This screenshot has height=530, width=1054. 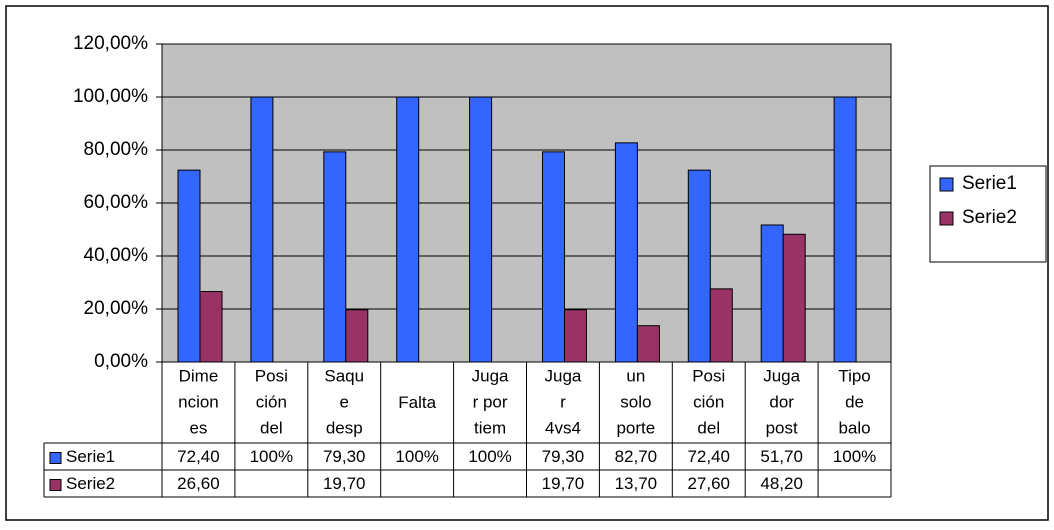 I want to click on y-tick-label: 0,00%, so click(x=121, y=361).